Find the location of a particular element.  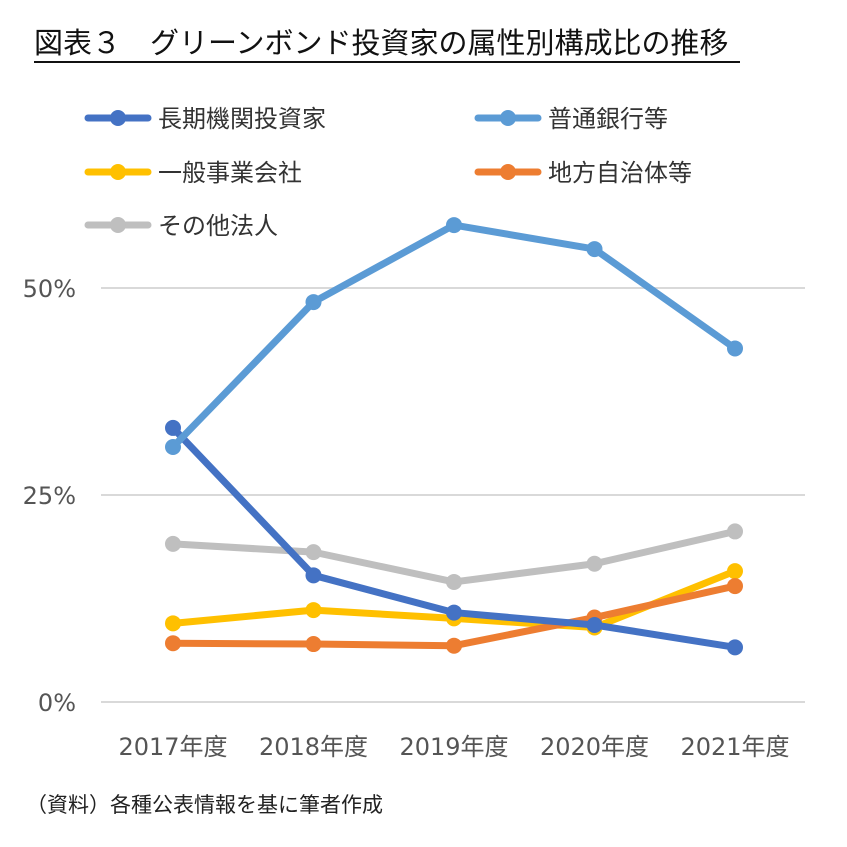

legend-item: 長期機関投資家 is located at coordinates (205, 119).